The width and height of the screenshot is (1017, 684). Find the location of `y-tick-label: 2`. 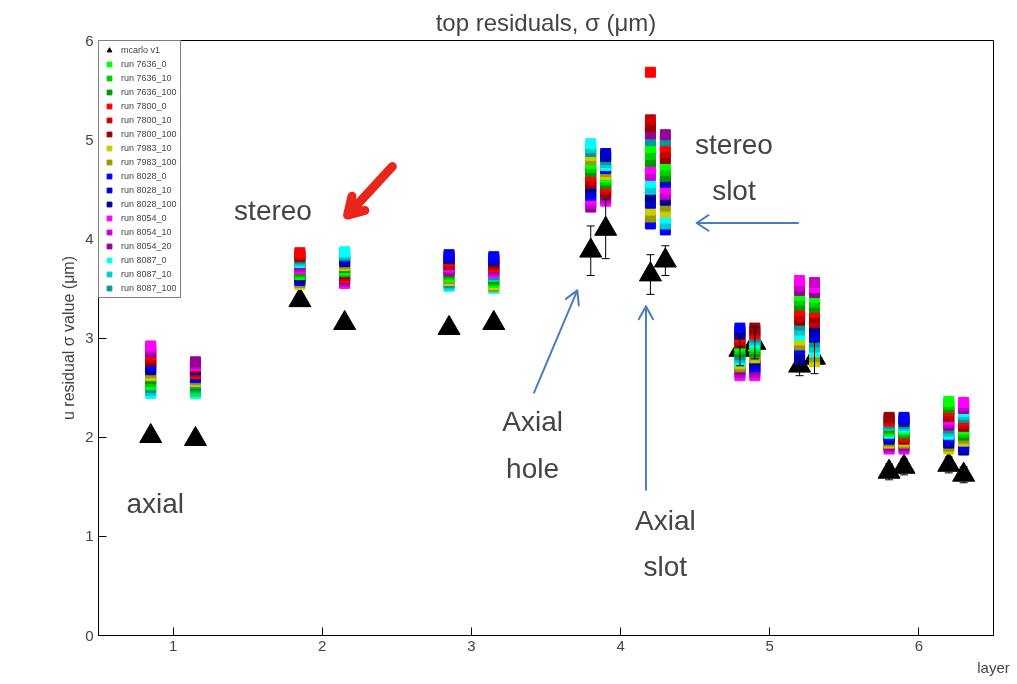

y-tick-label: 2 is located at coordinates (89, 437).